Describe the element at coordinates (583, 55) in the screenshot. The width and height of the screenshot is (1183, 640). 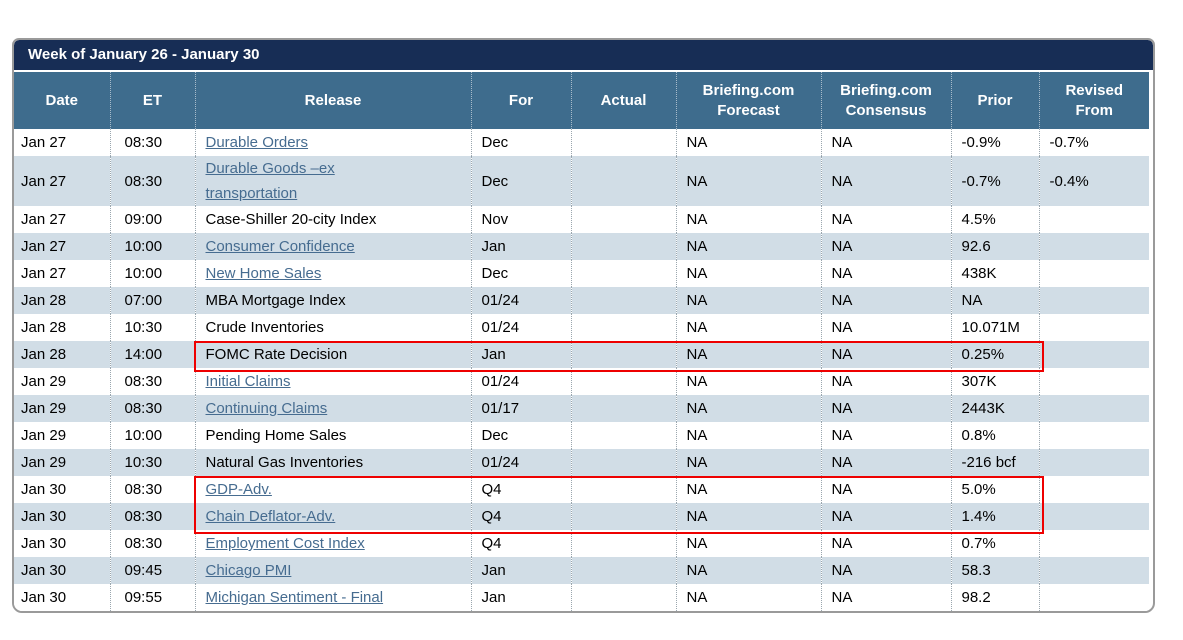
I see `week-title-bar: Week of January 26 - January 30` at that location.